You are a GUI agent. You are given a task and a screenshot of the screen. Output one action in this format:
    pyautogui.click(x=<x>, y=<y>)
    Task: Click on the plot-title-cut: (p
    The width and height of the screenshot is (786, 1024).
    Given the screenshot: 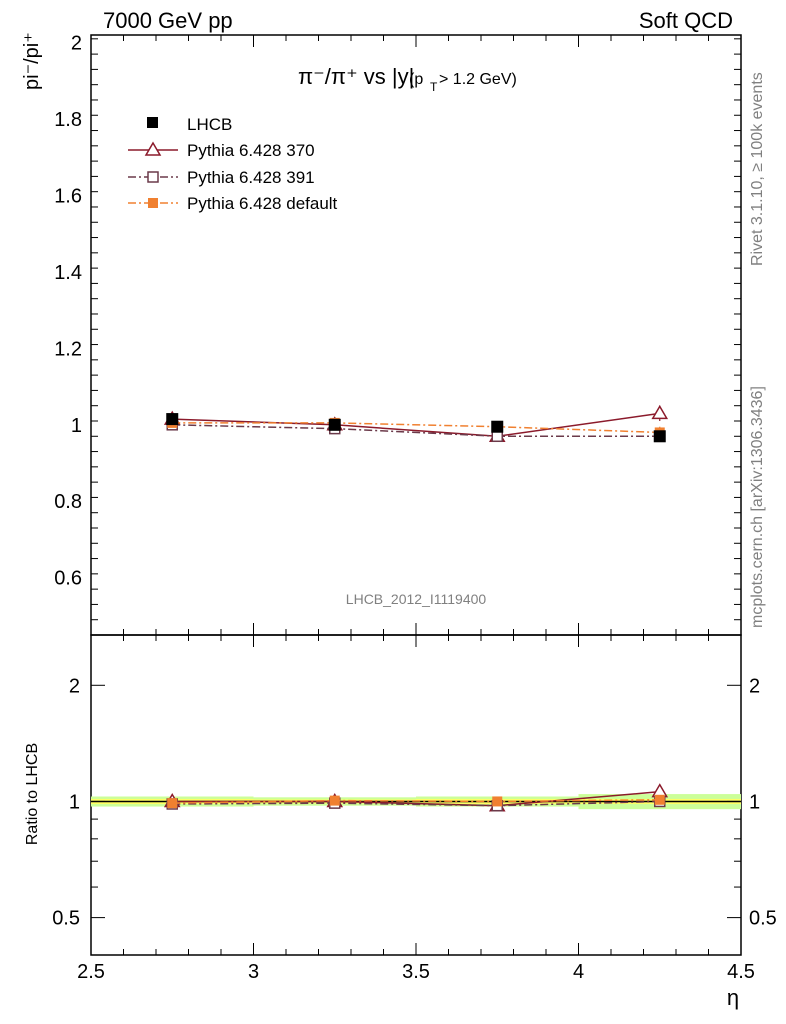 What is the action you would take?
    pyautogui.click(x=416, y=79)
    